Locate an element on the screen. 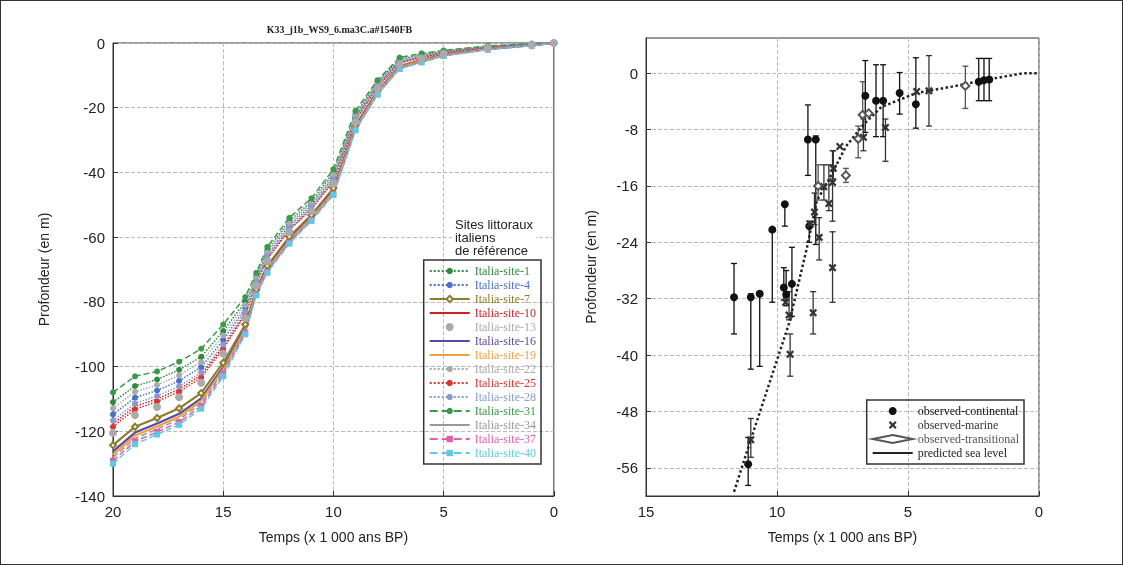  y-tick-label: -8 is located at coordinates (631, 130).